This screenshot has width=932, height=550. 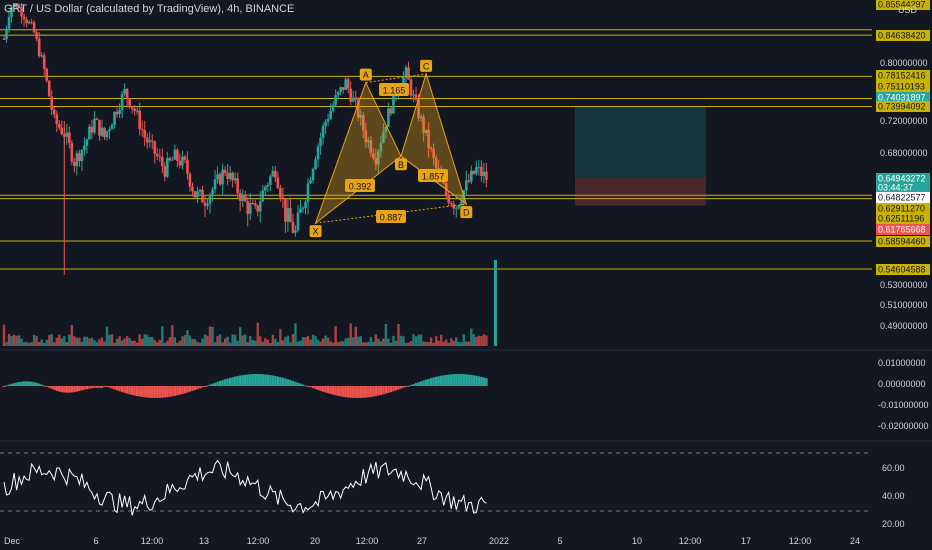 What do you see at coordinates (433, 175) in the screenshot?
I see `pattern-ratio-badge` at bounding box center [433, 175].